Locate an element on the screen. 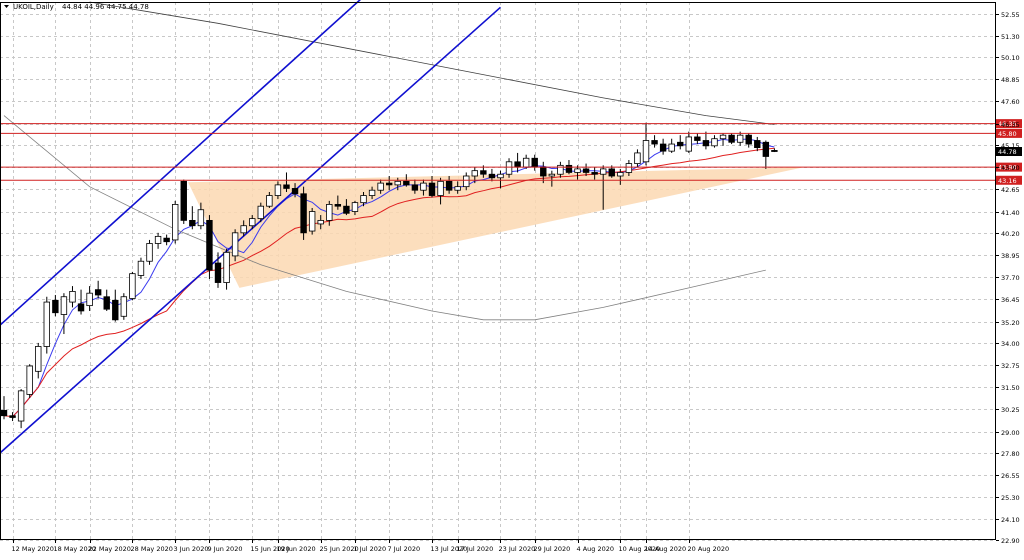  triangle-pattern is located at coordinates (496, 227).